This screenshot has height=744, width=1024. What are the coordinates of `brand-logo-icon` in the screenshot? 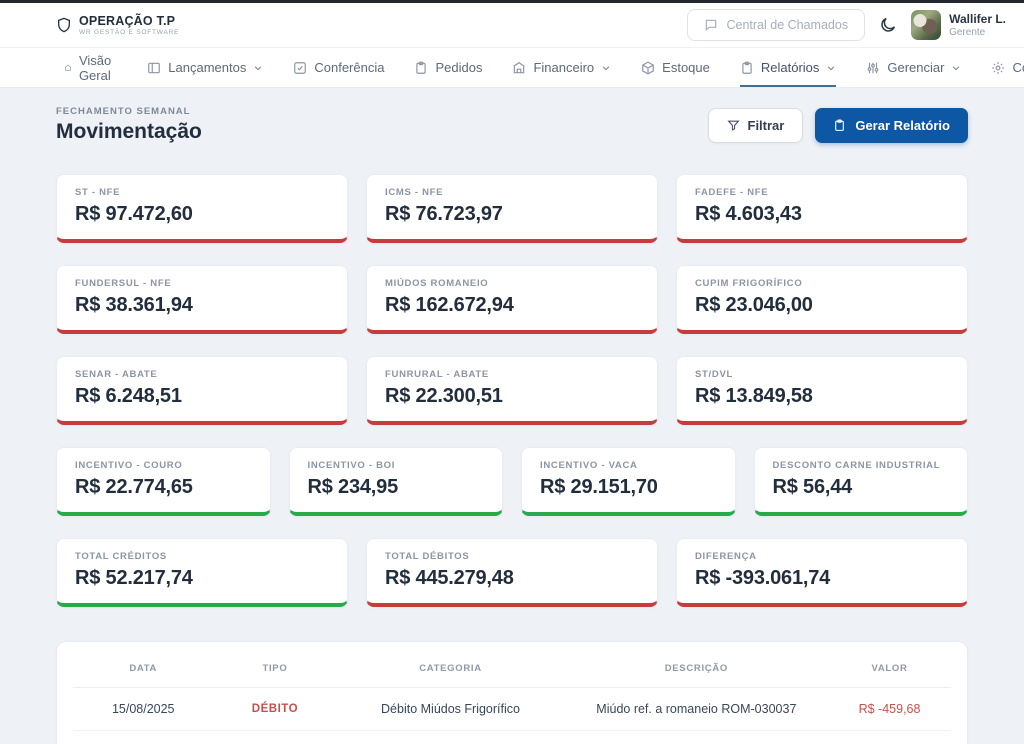 It's located at (64, 25).